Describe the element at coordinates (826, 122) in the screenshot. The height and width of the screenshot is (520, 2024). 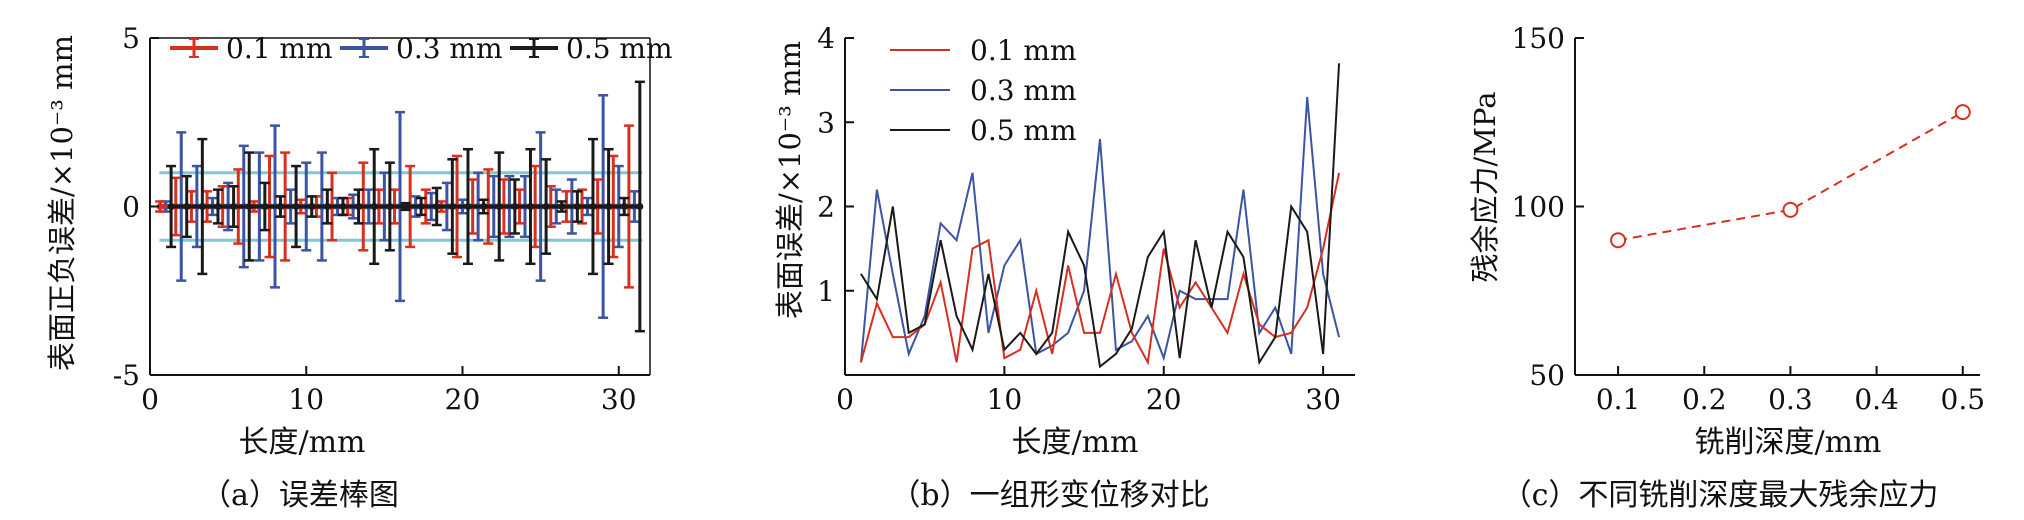
I see `y-tick-label: 3` at that location.